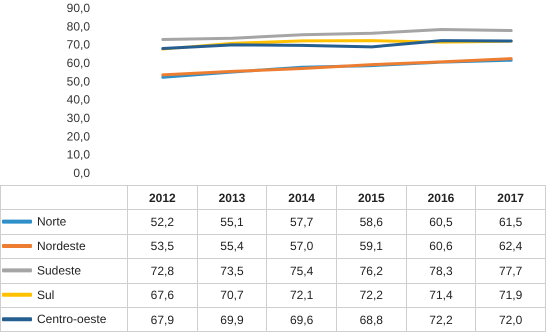 The image size is (550, 333). What do you see at coordinates (301, 271) in the screenshot?
I see `data-label: 75,4` at bounding box center [301, 271].